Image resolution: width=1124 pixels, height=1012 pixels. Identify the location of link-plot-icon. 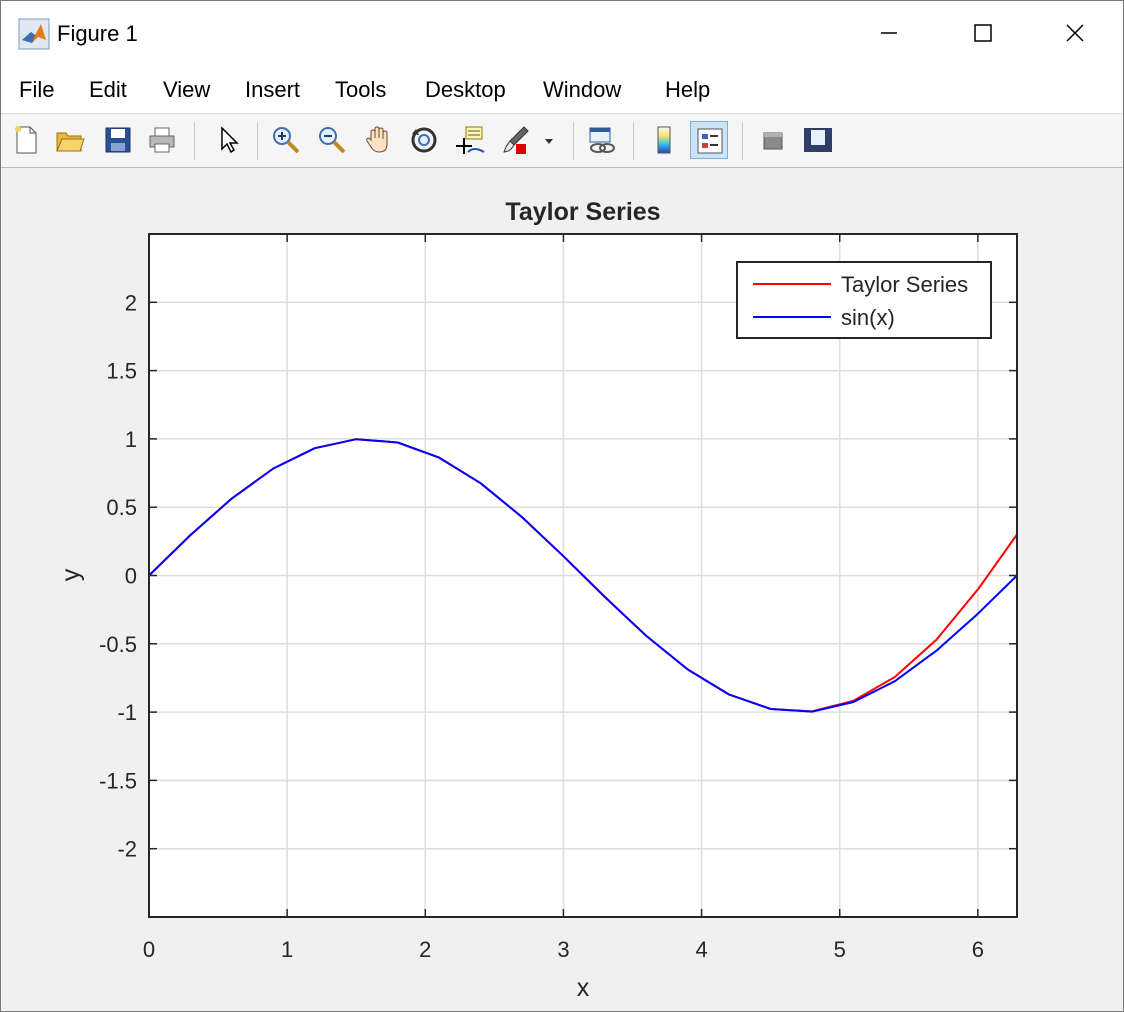
(602, 140).